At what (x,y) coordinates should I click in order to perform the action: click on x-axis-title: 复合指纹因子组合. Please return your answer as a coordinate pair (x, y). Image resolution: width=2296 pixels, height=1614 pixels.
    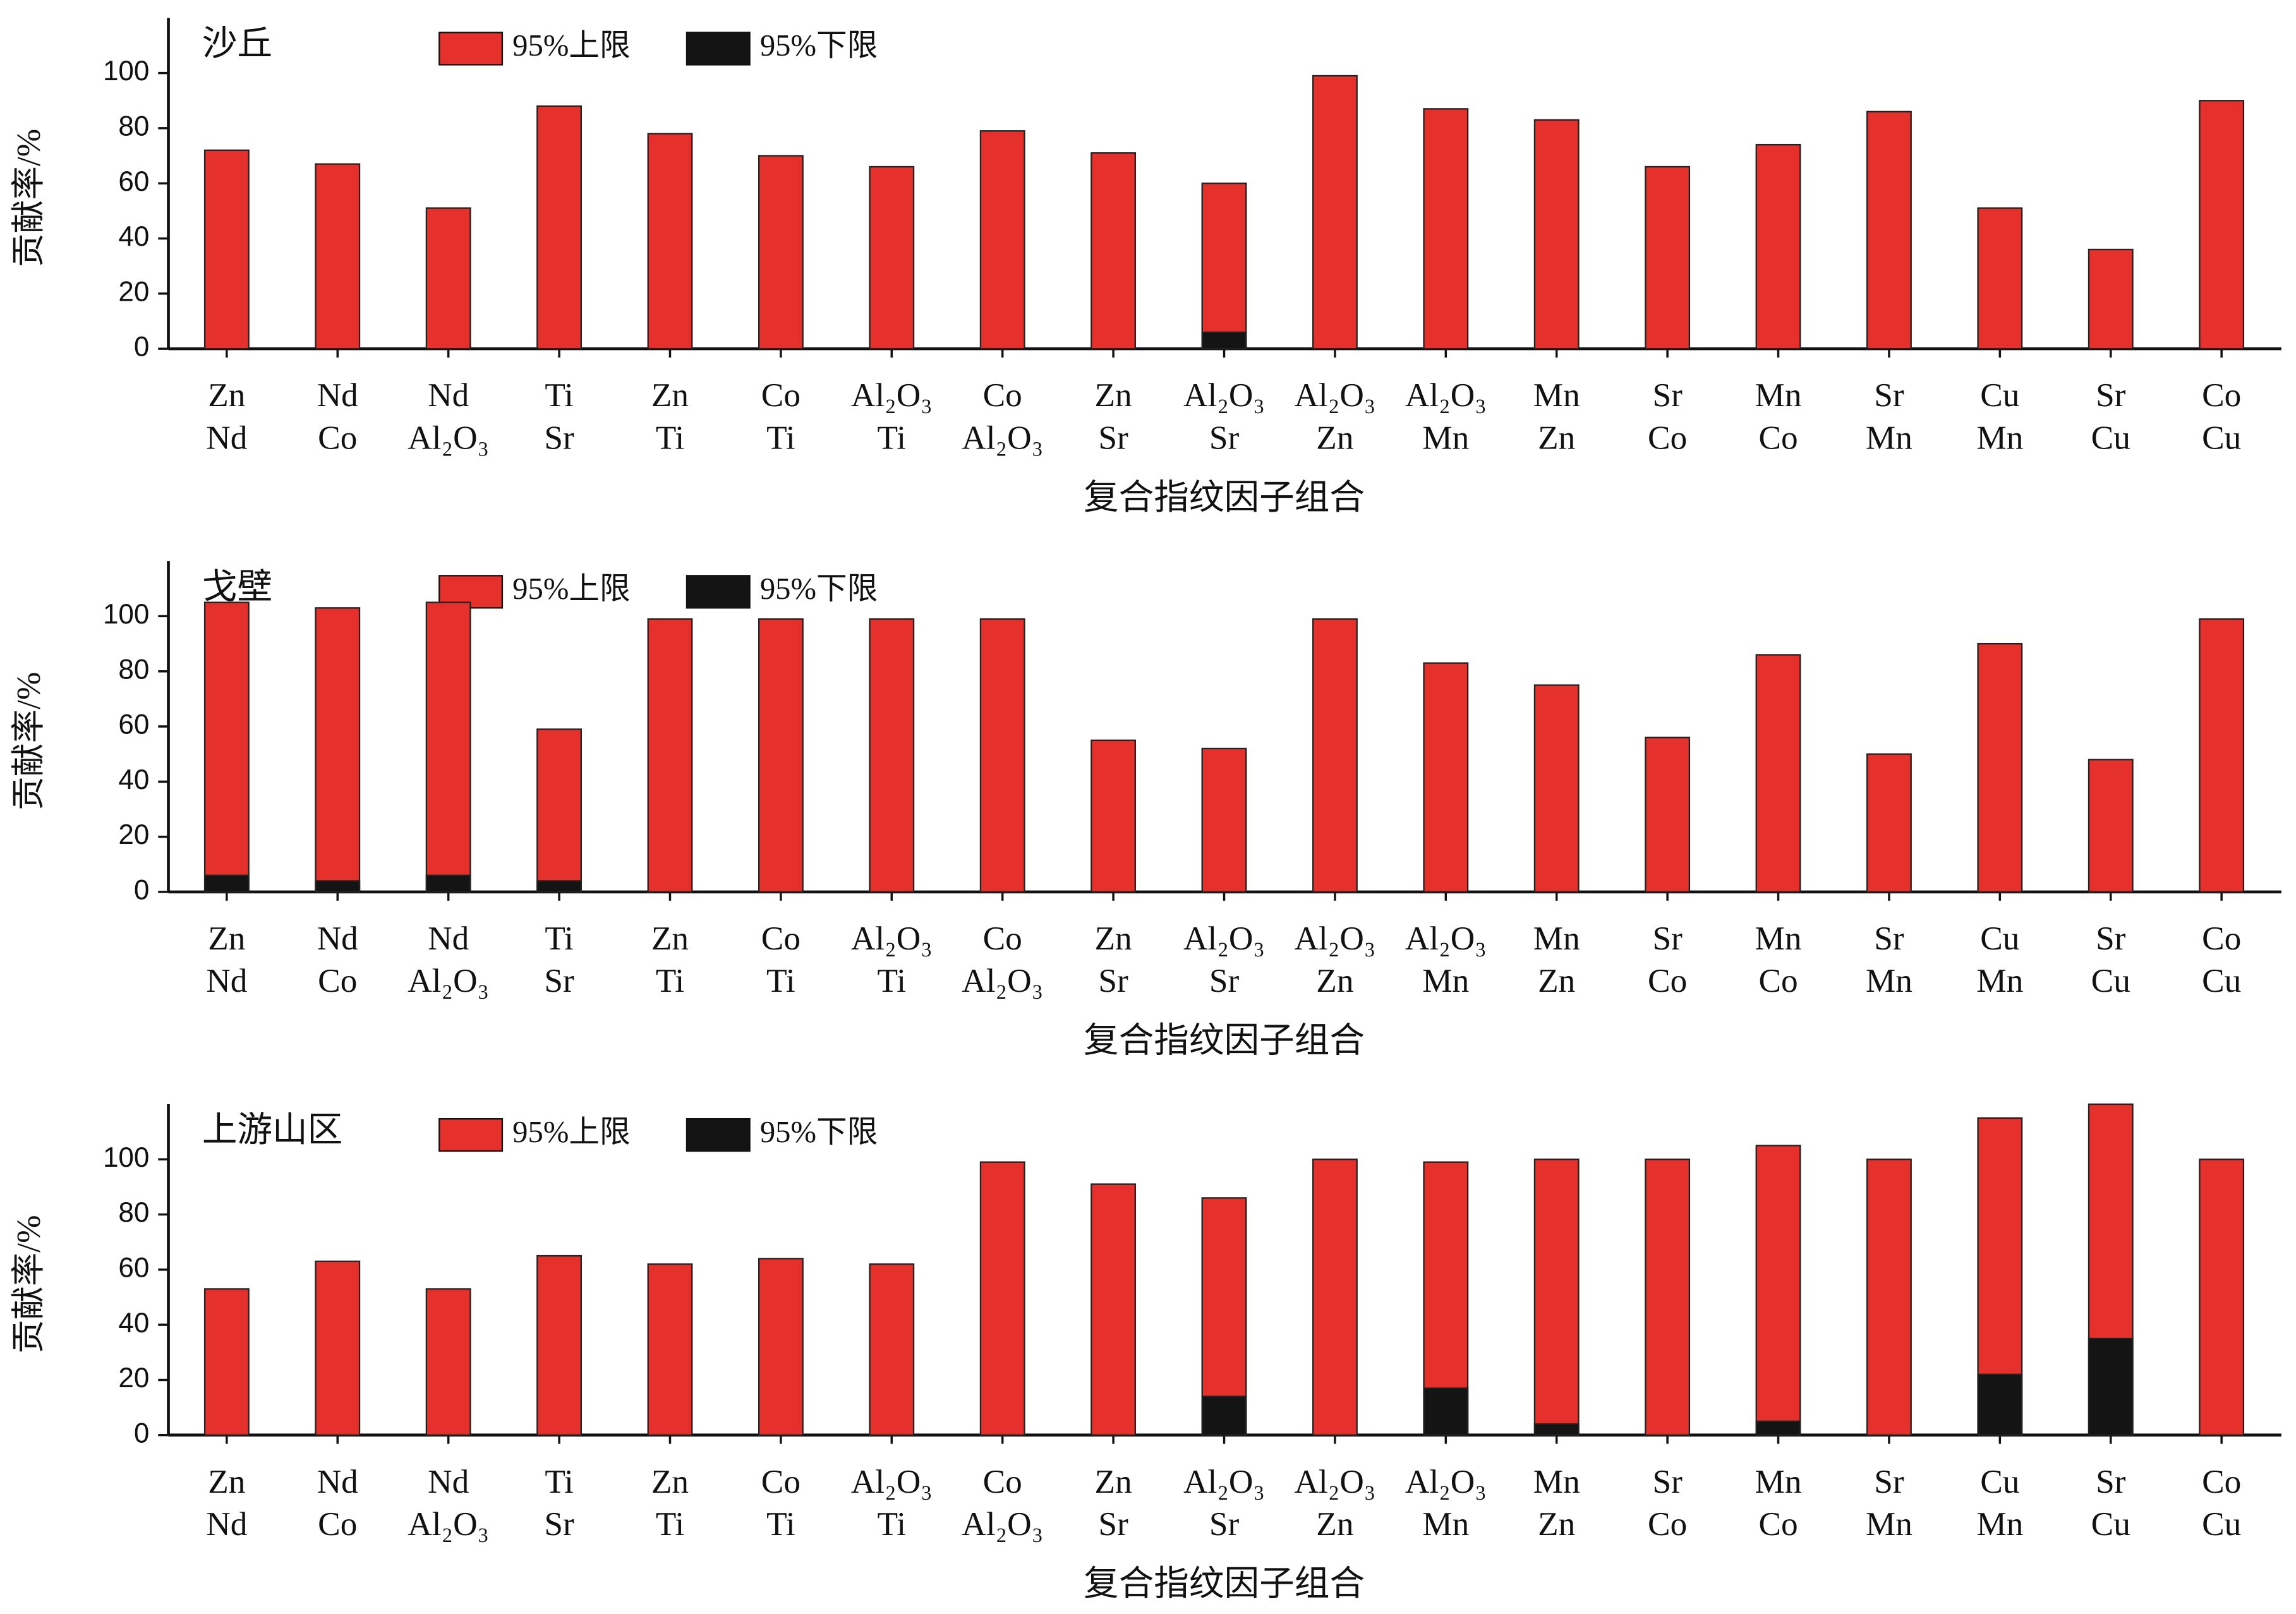
    Looking at the image, I should click on (1224, 1585).